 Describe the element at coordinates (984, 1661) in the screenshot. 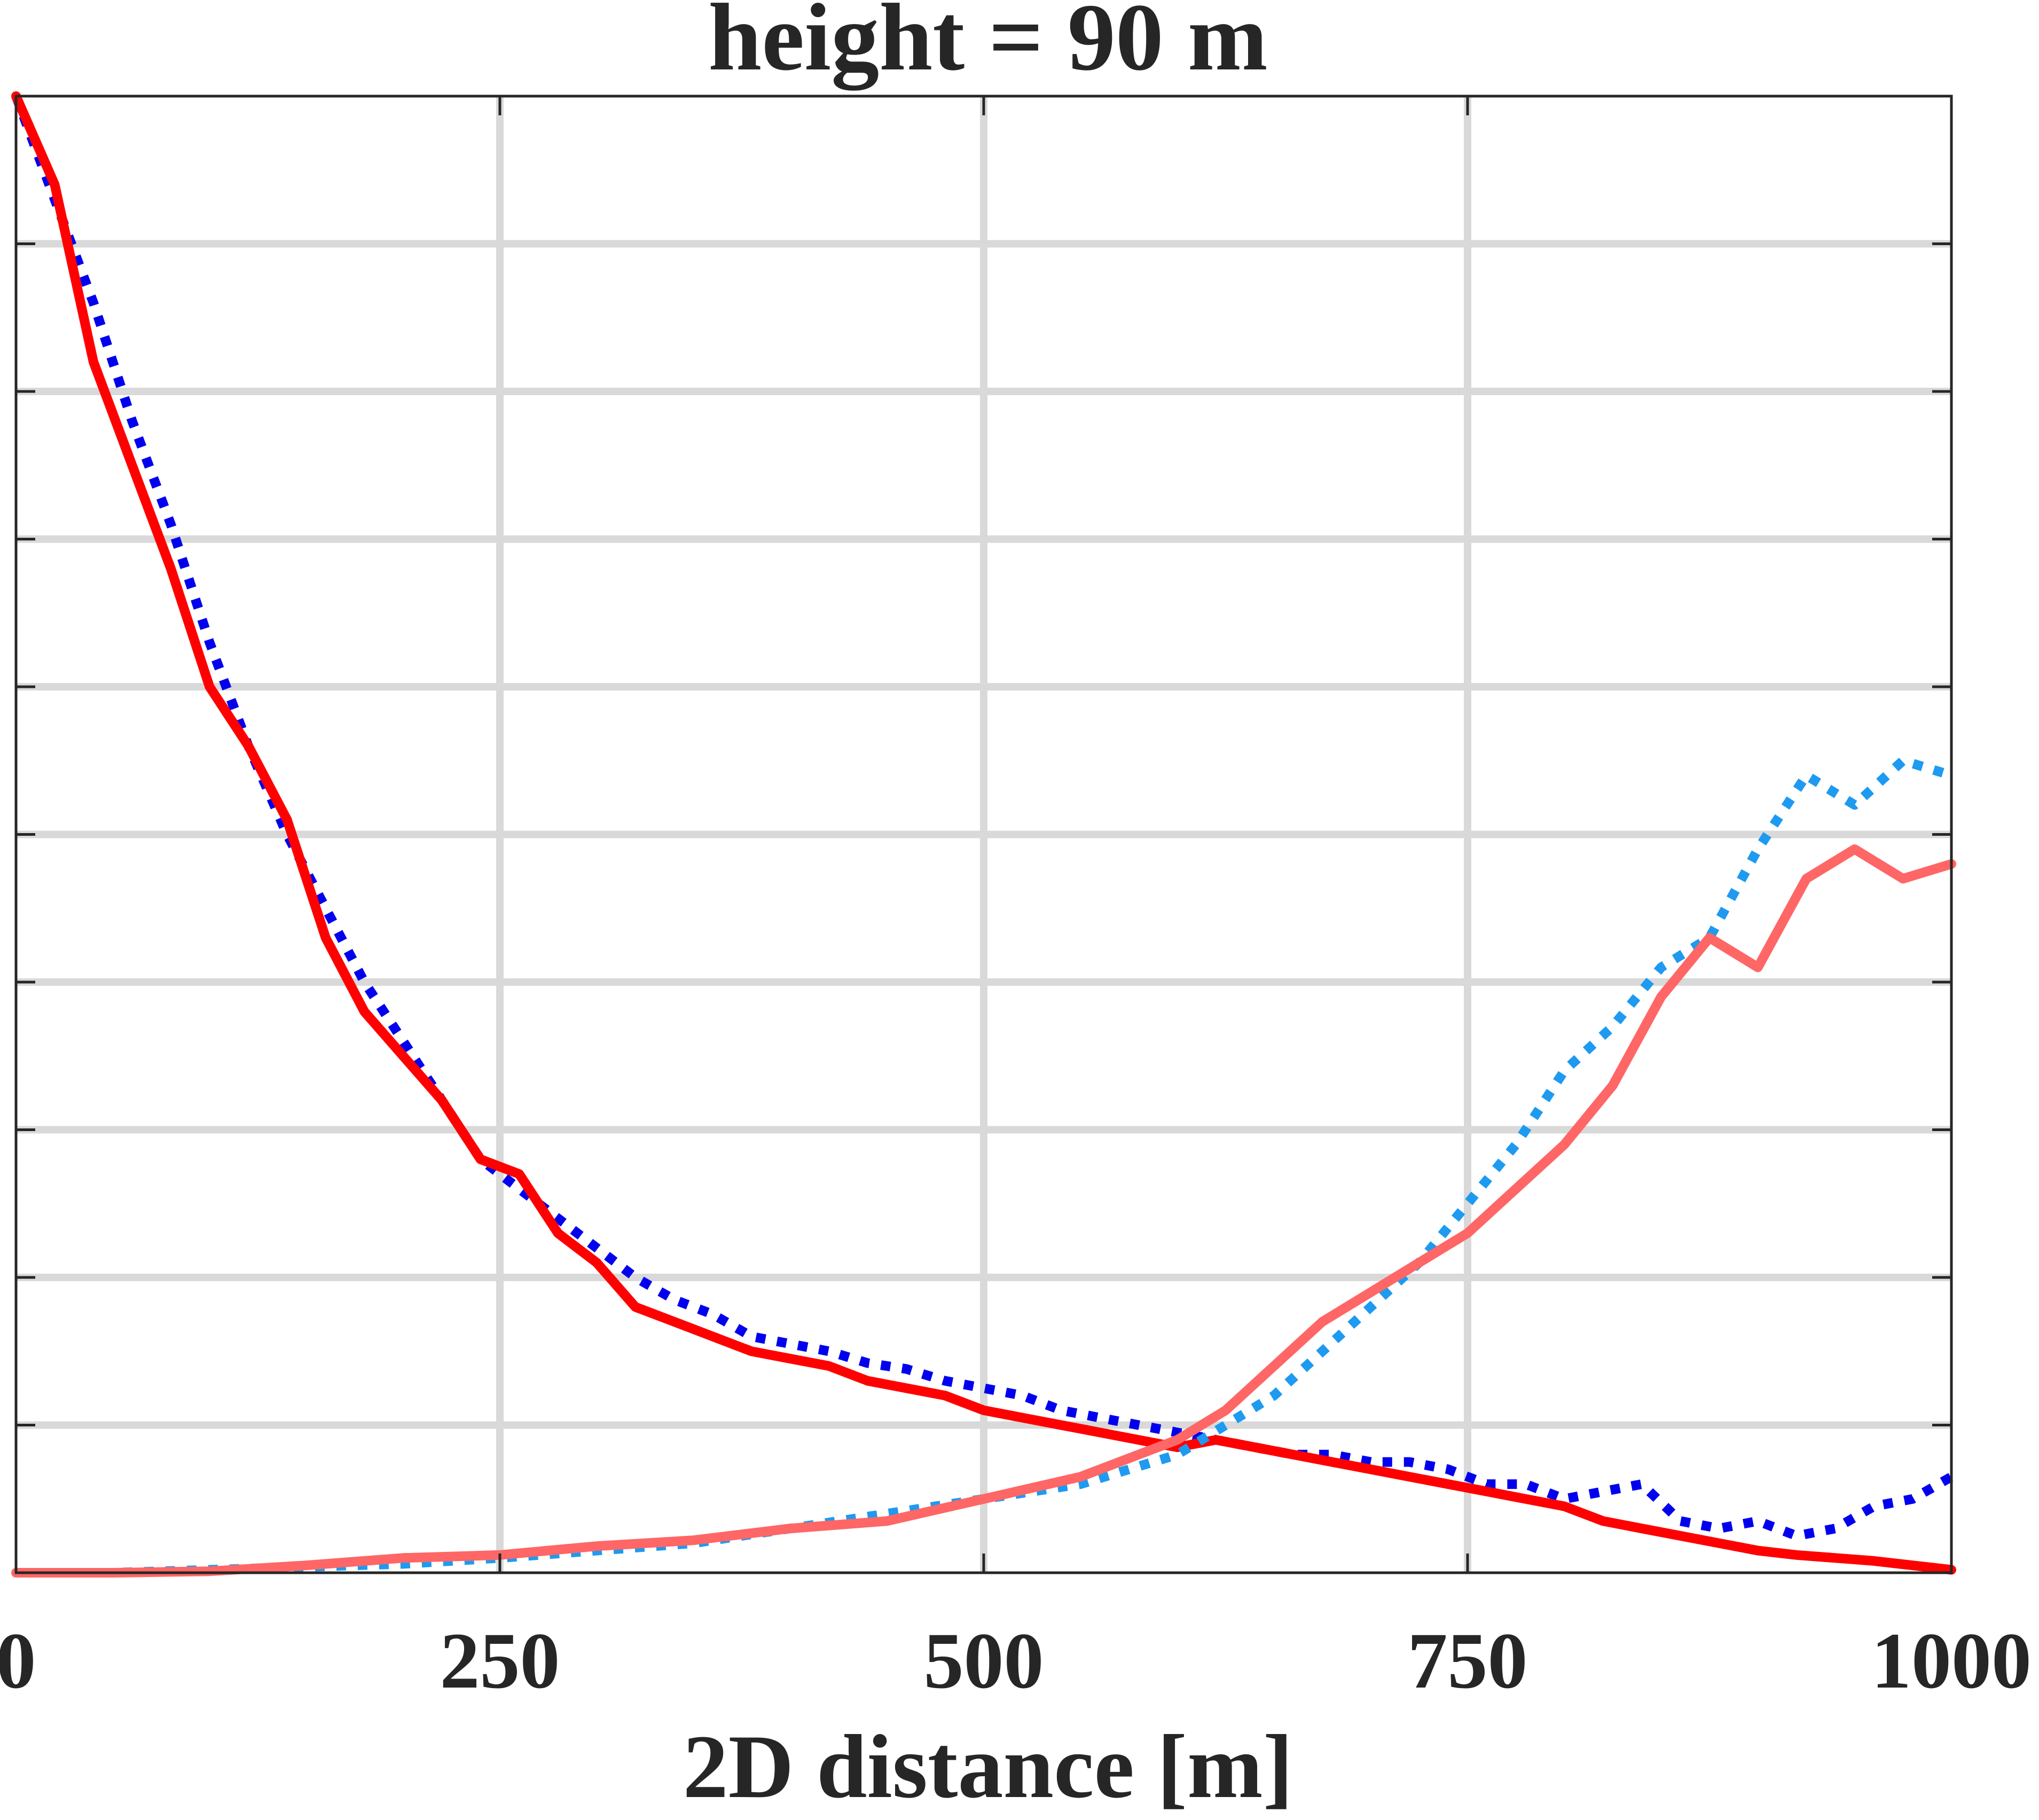

I see `x-tick-label: 500` at that location.